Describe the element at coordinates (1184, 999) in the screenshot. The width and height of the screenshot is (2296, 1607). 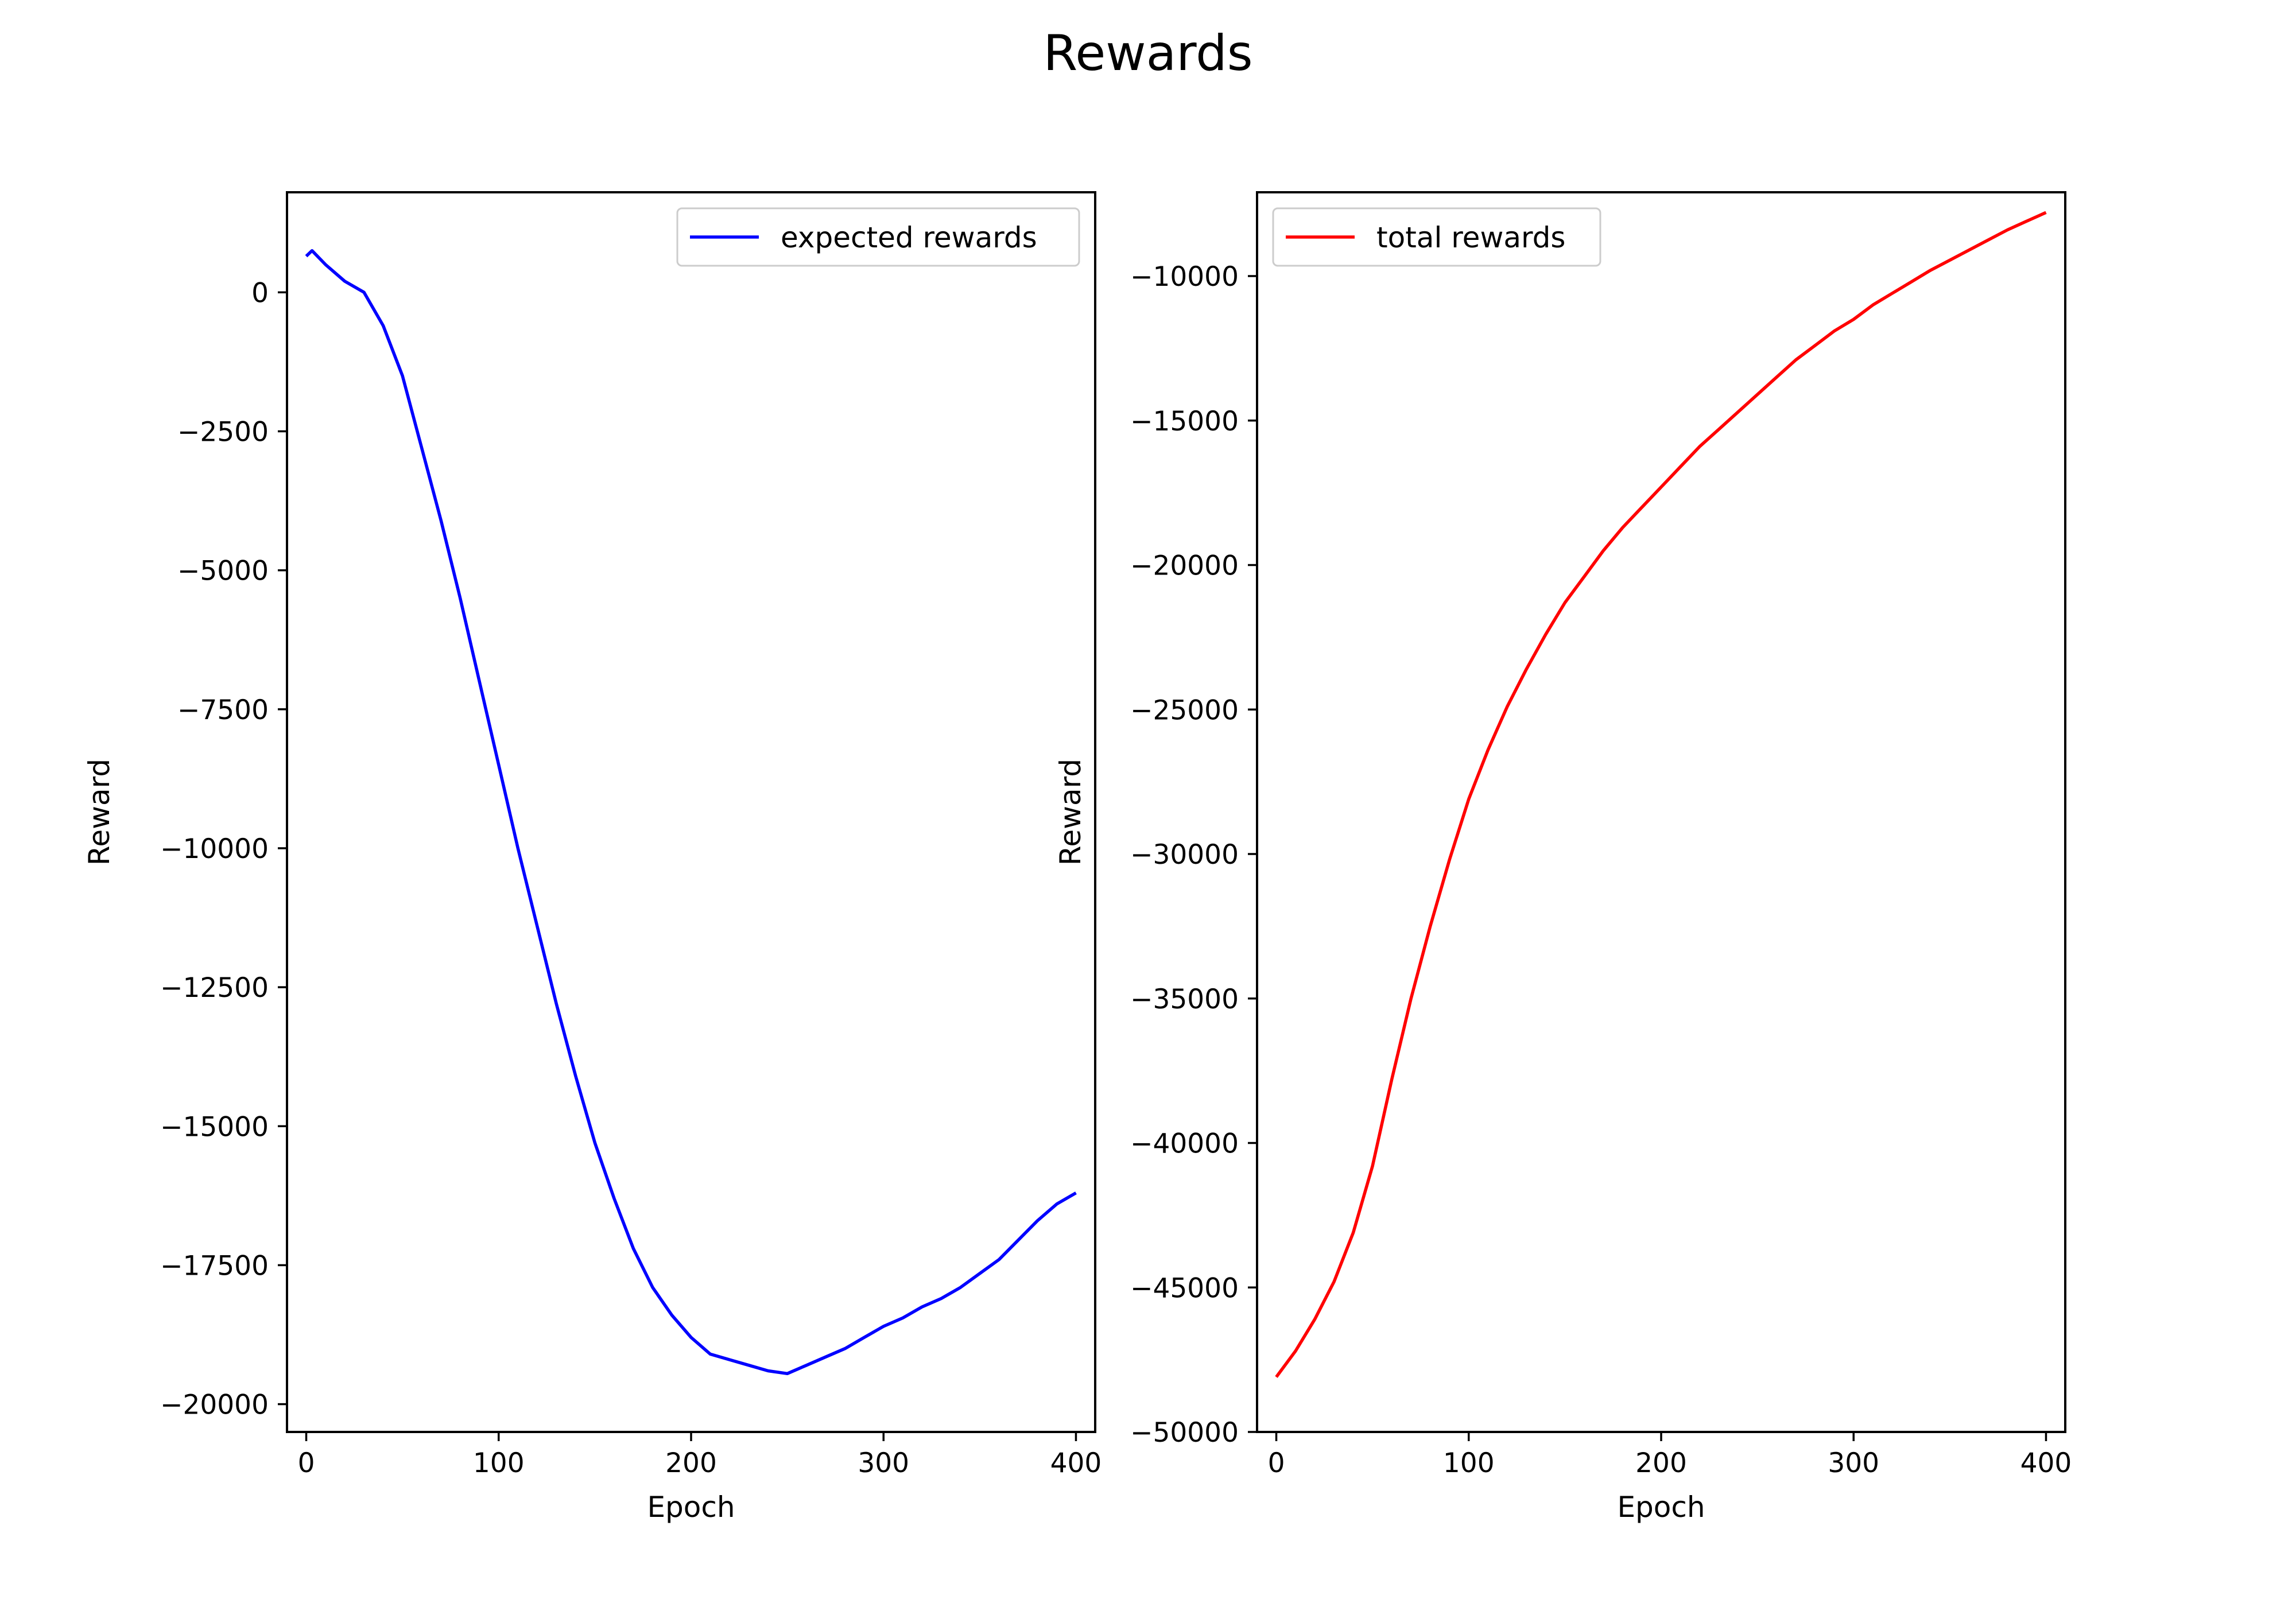
I see `y-tick-label-35000: −35000` at that location.